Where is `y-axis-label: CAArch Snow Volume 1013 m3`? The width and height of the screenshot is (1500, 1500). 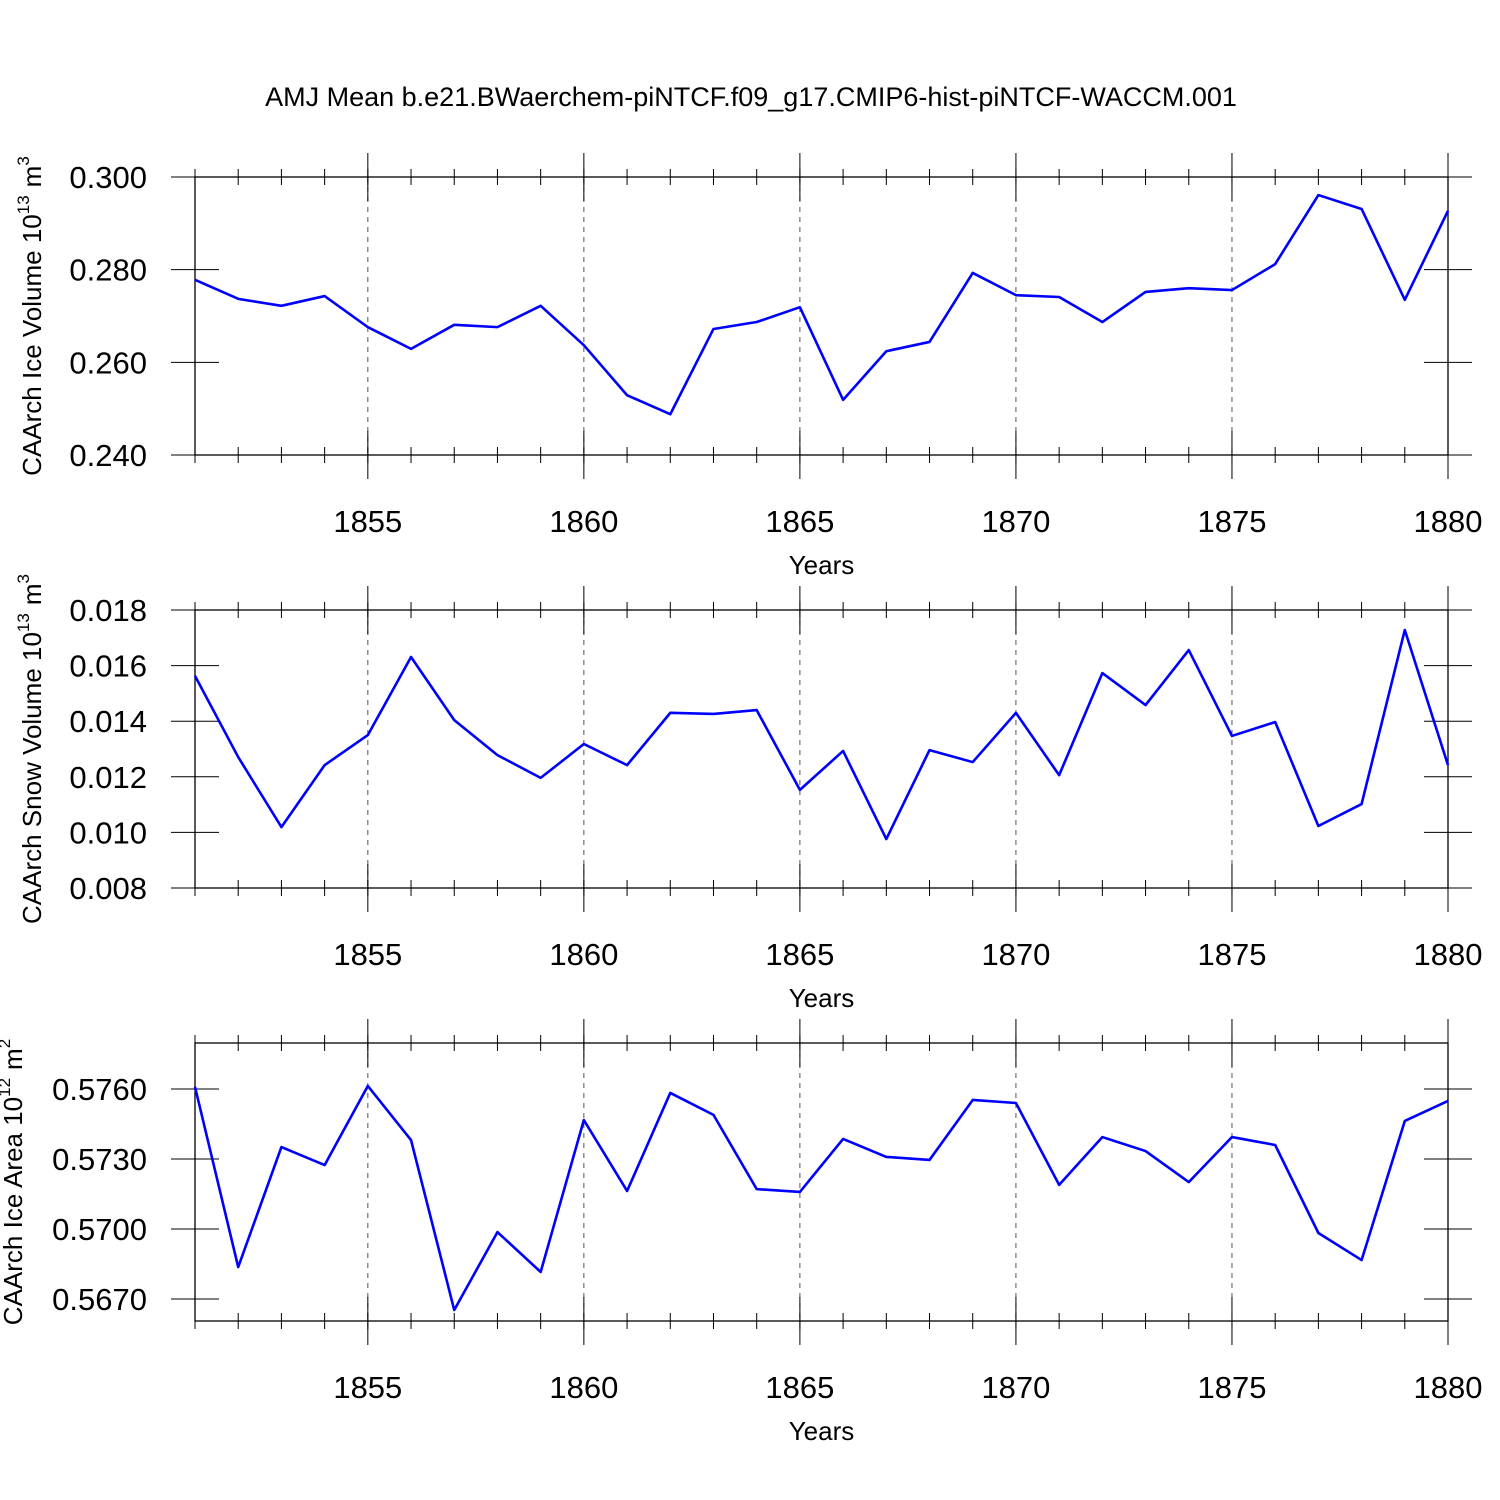 y-axis-label: CAArch Snow Volume 1013 m3 is located at coordinates (30, 749).